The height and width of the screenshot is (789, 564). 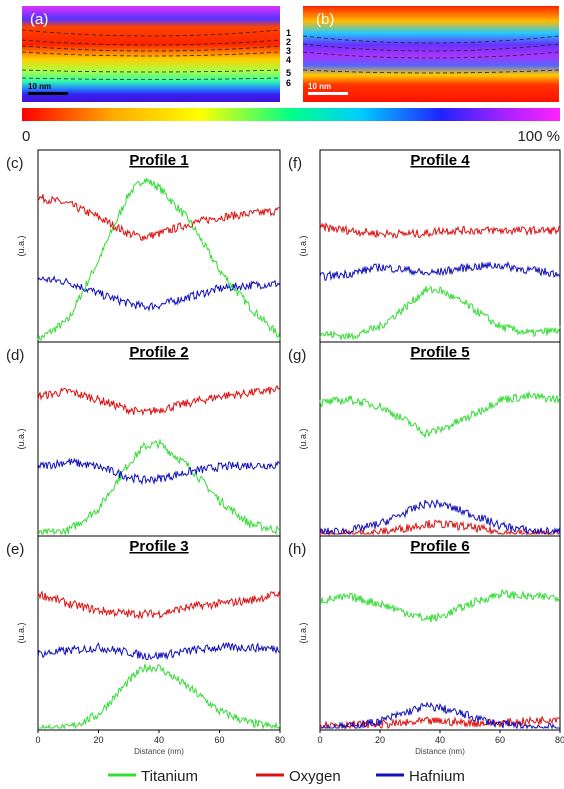 What do you see at coordinates (437, 776) in the screenshot?
I see `legend-label-hafnium: Hafnium` at bounding box center [437, 776].